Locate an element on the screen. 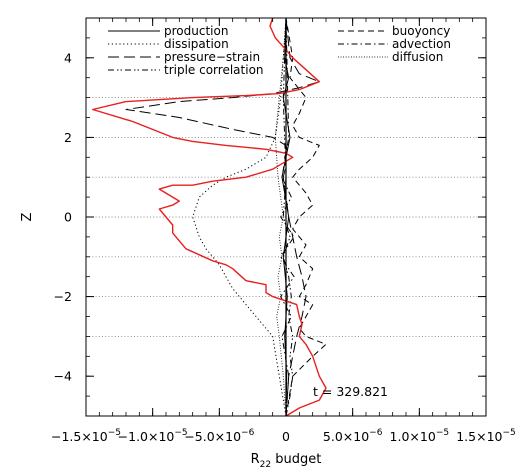 The height and width of the screenshot is (473, 526). legend-label-2: pressure−strain is located at coordinates (212, 57).